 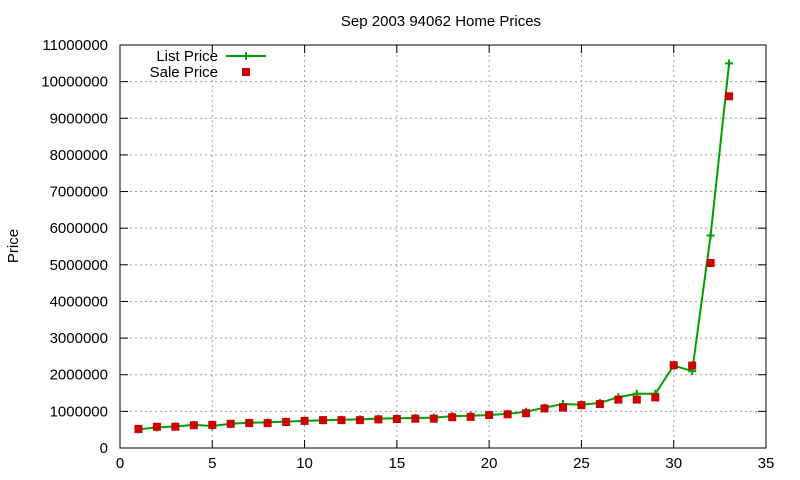 I want to click on legend-label-sale-price: Sale Price, so click(x=184, y=72).